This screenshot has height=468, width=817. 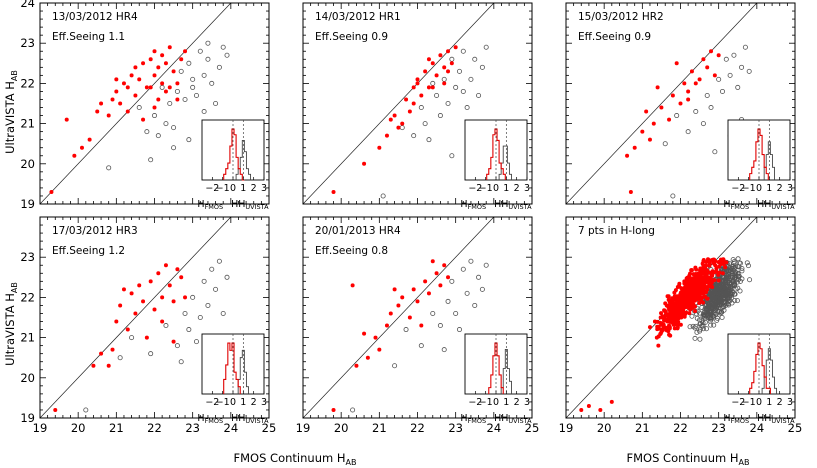 What do you see at coordinates (790, 402) in the screenshot?
I see `inset-tick-label: 3` at bounding box center [790, 402].